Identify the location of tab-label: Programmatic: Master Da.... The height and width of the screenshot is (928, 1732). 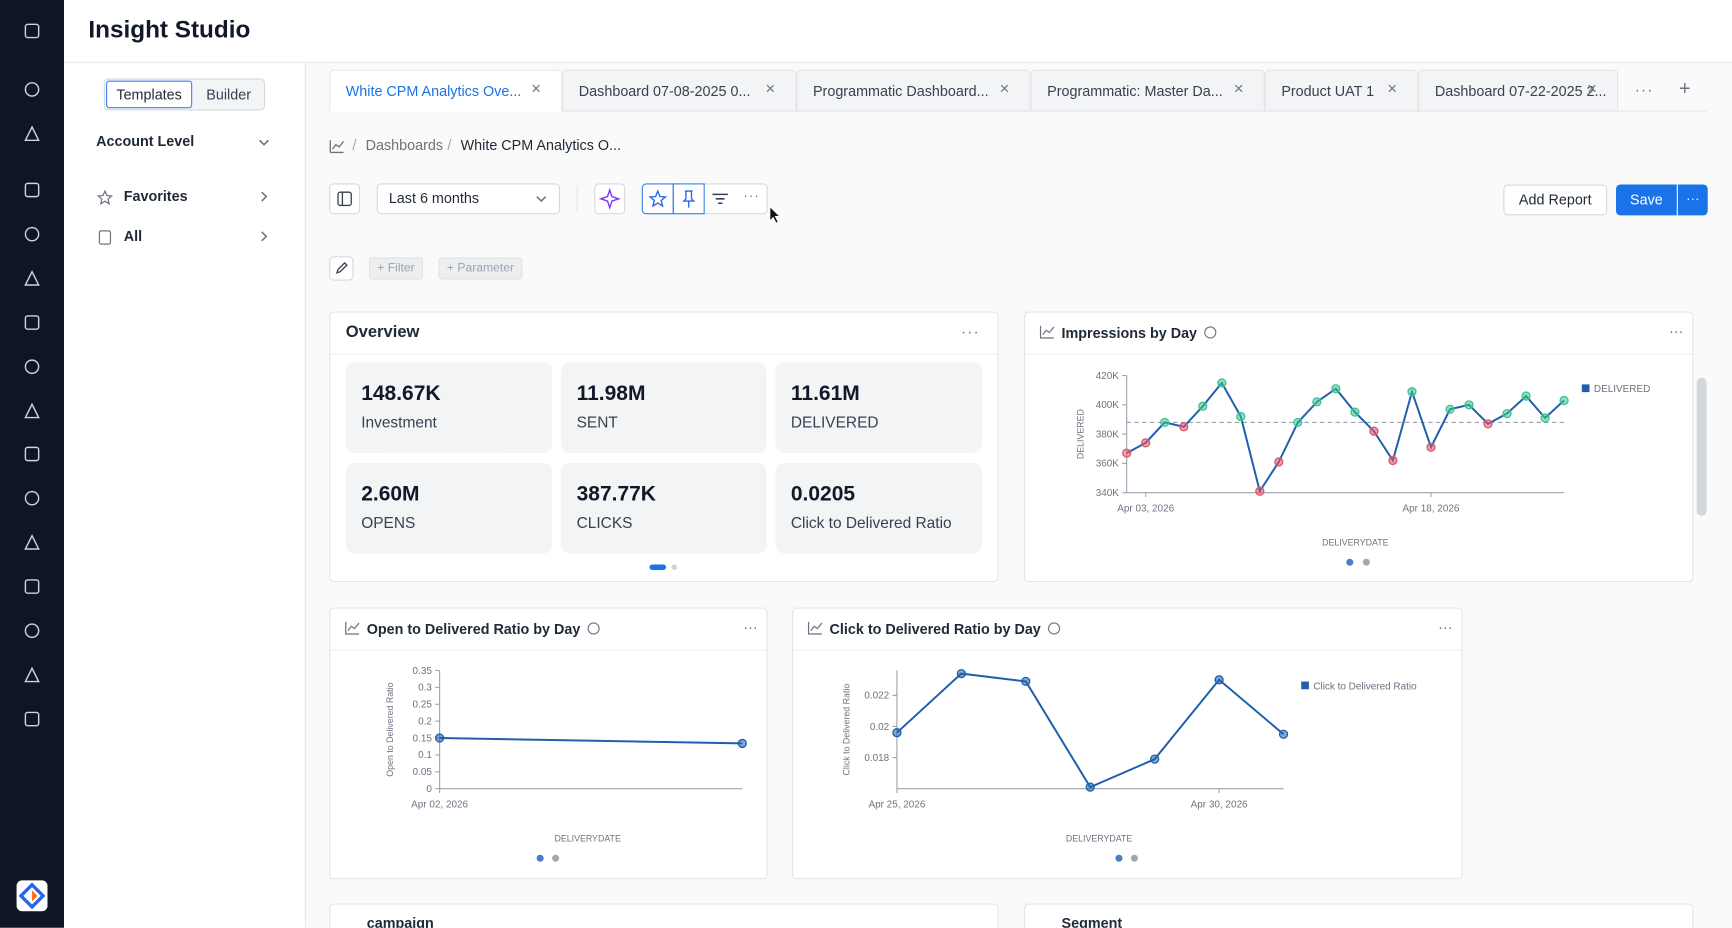
(1135, 91).